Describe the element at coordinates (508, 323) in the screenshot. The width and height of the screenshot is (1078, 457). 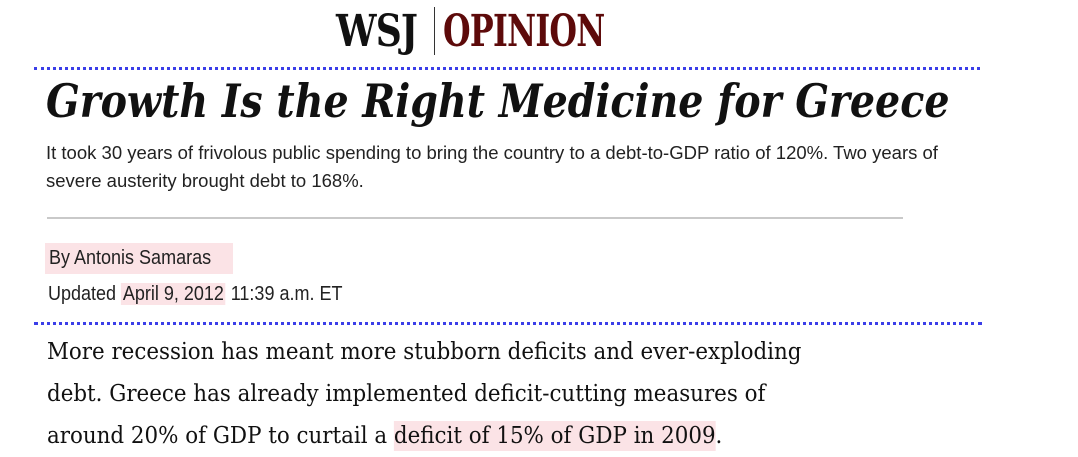
I see `body-dotted-separator` at that location.